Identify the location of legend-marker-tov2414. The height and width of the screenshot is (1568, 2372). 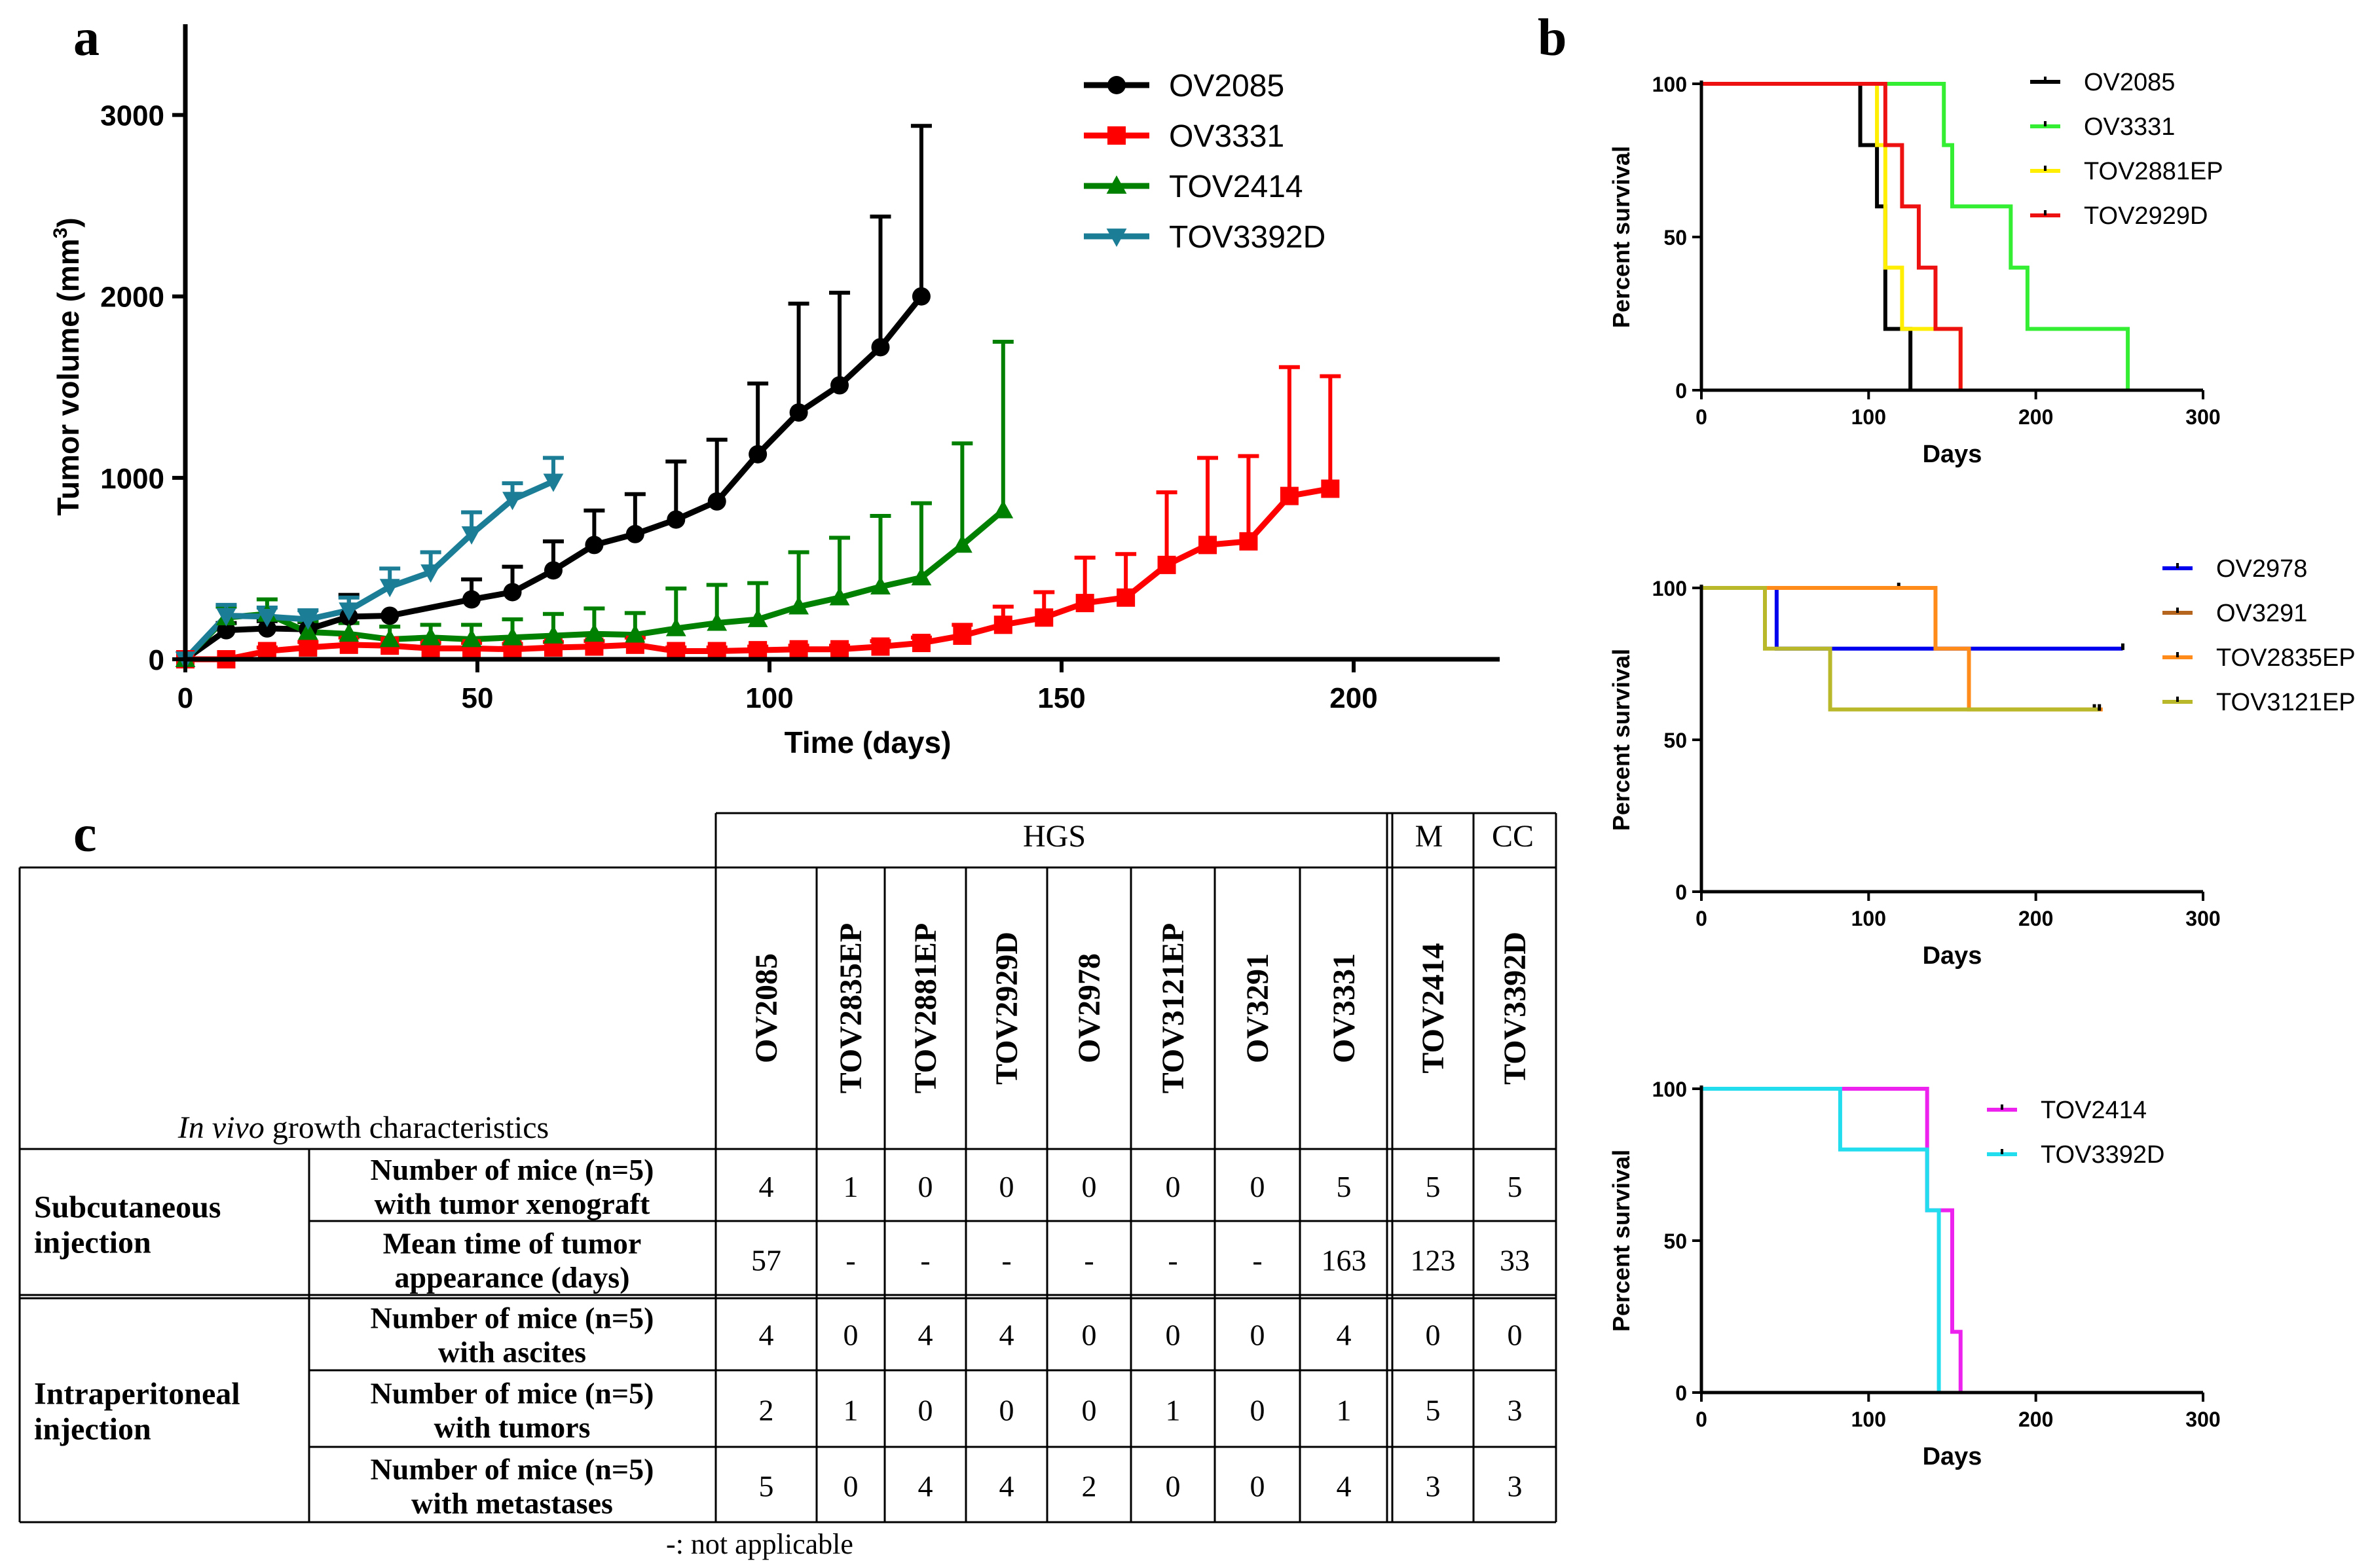
(1116, 184).